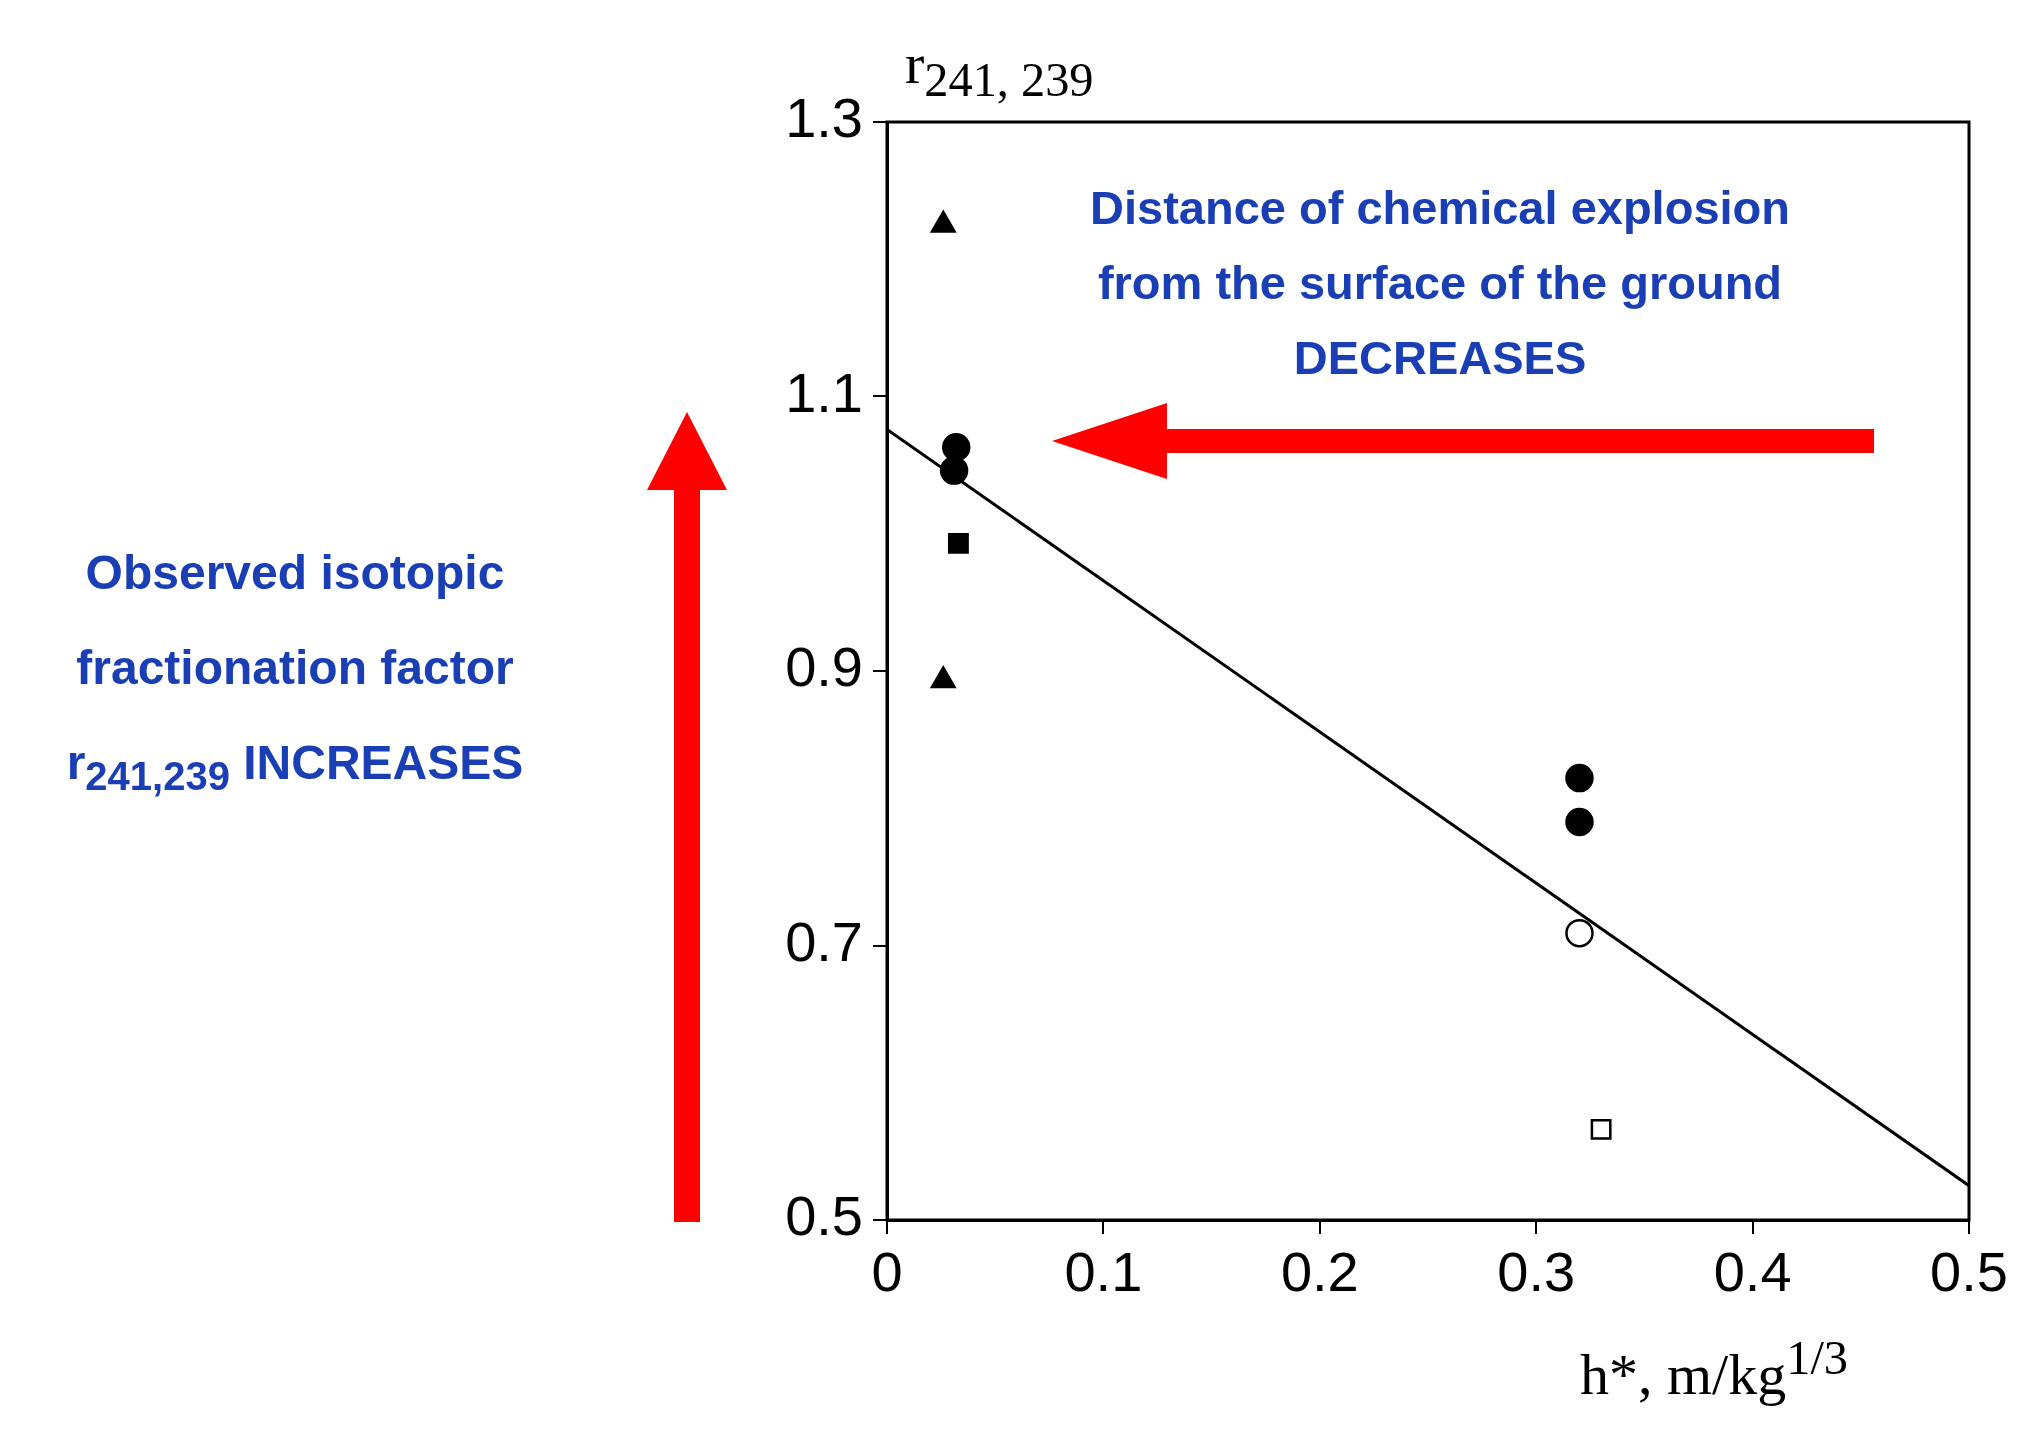  Describe the element at coordinates (1103, 1272) in the screenshot. I see `x-tick-label: 0.1` at that location.